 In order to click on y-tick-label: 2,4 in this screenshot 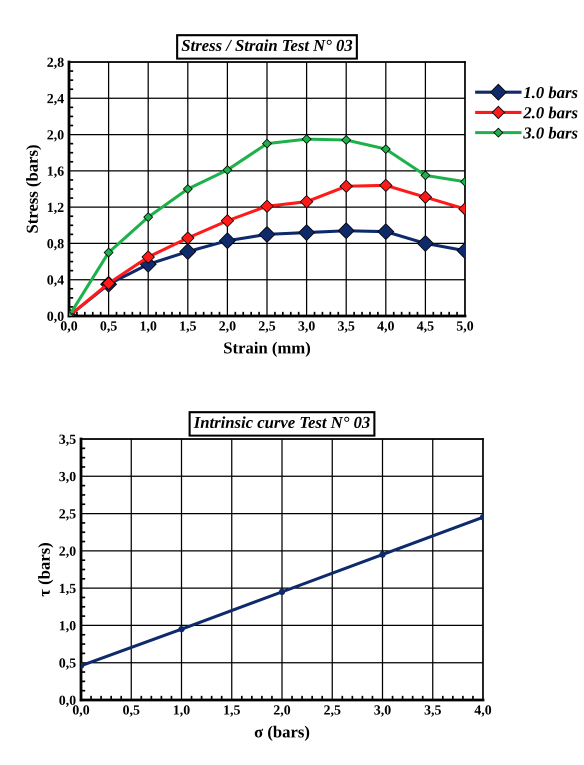, I will do `click(55, 100)`.